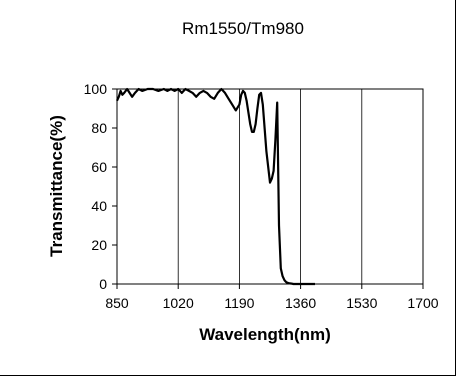 Image resolution: width=457 pixels, height=381 pixels. I want to click on x-tick-label: 1360, so click(300, 303).